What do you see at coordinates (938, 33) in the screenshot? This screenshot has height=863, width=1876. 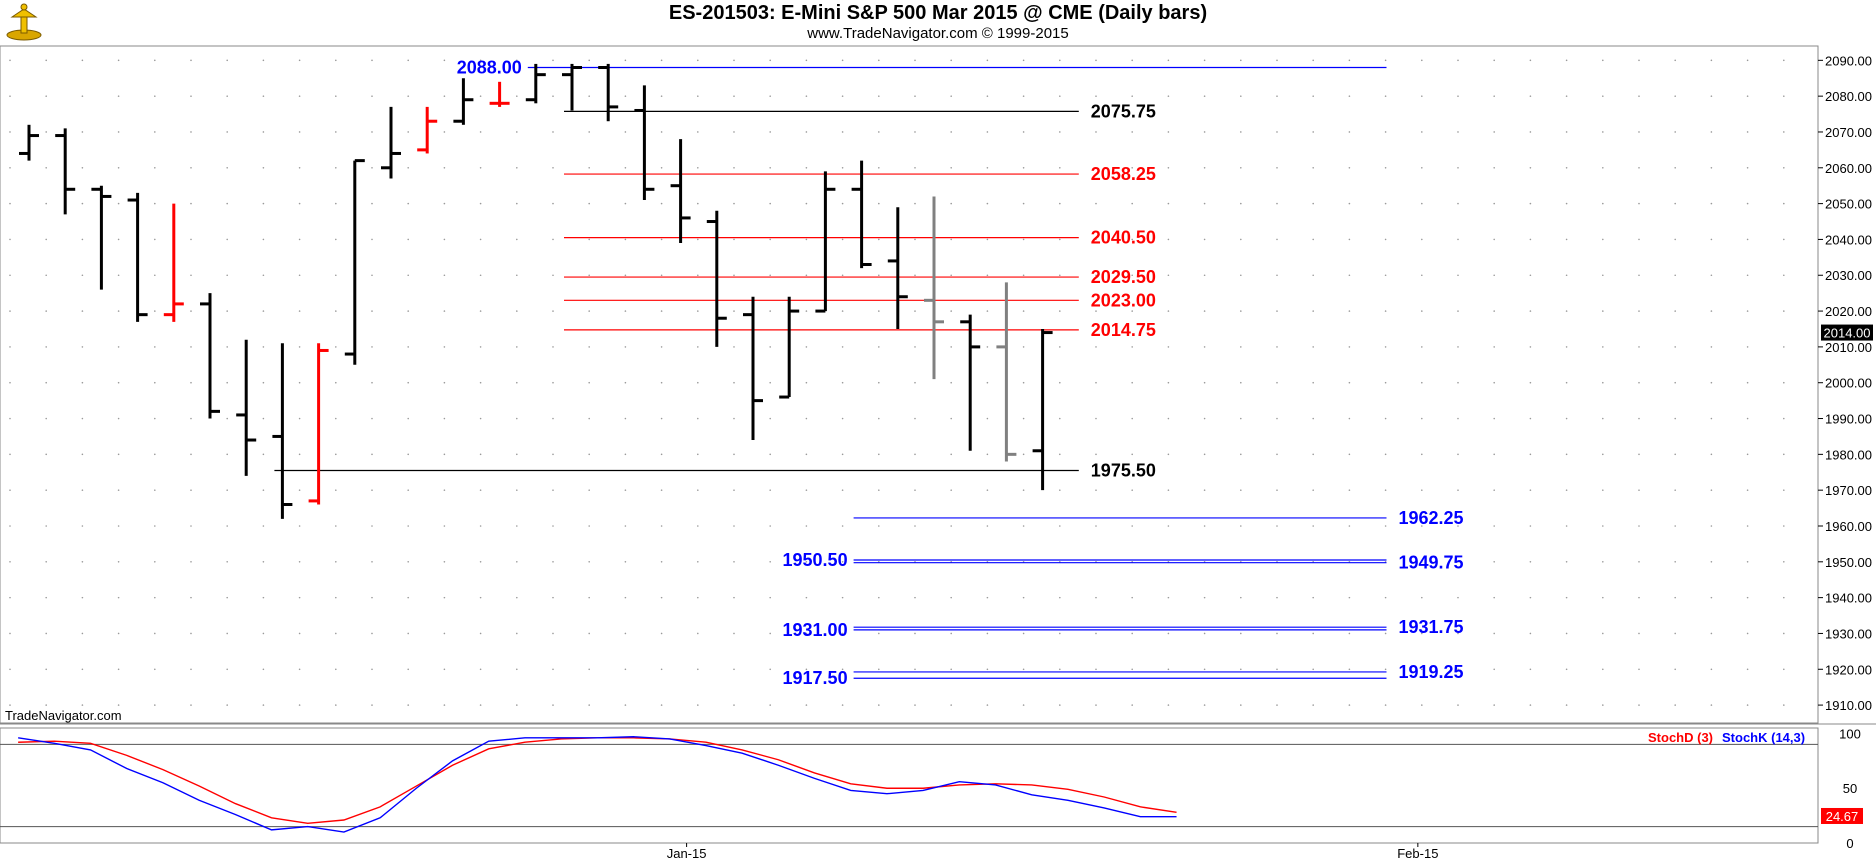 I see `chart-subtitle: www.TradeNavigator.com © 1999-2015` at bounding box center [938, 33].